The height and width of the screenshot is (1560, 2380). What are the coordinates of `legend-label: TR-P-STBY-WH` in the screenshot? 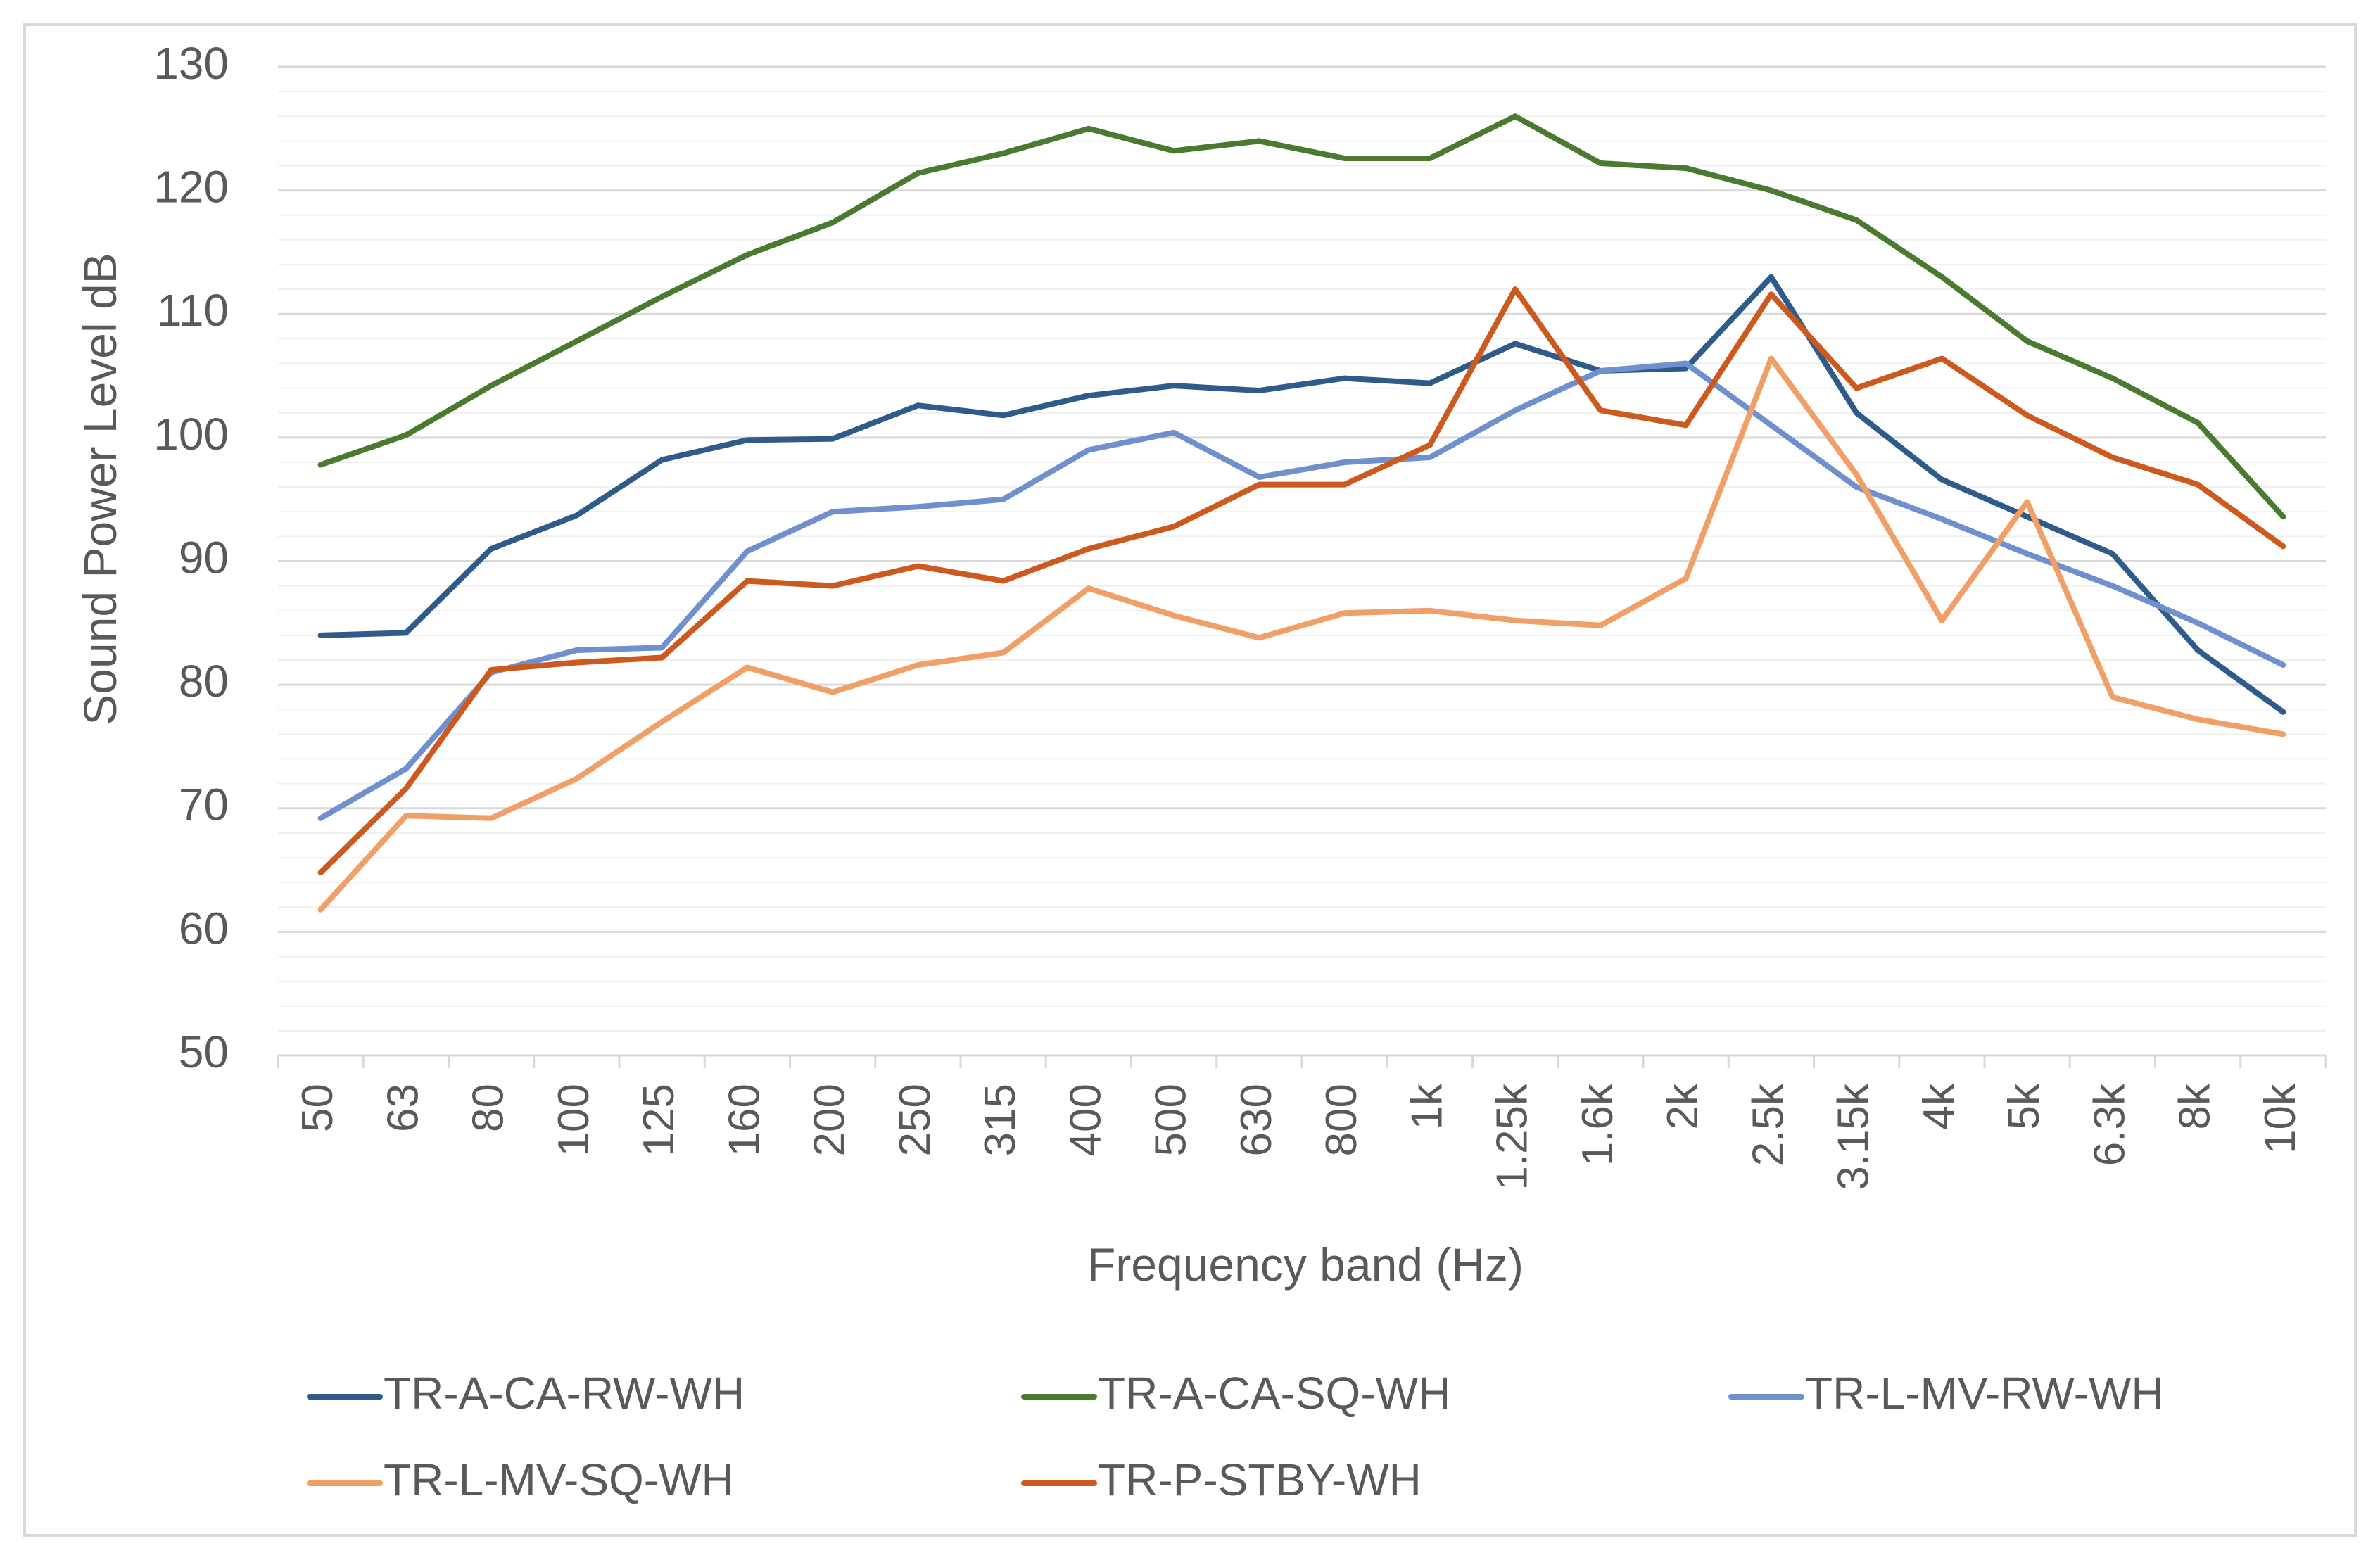 It's located at (1260, 1479).